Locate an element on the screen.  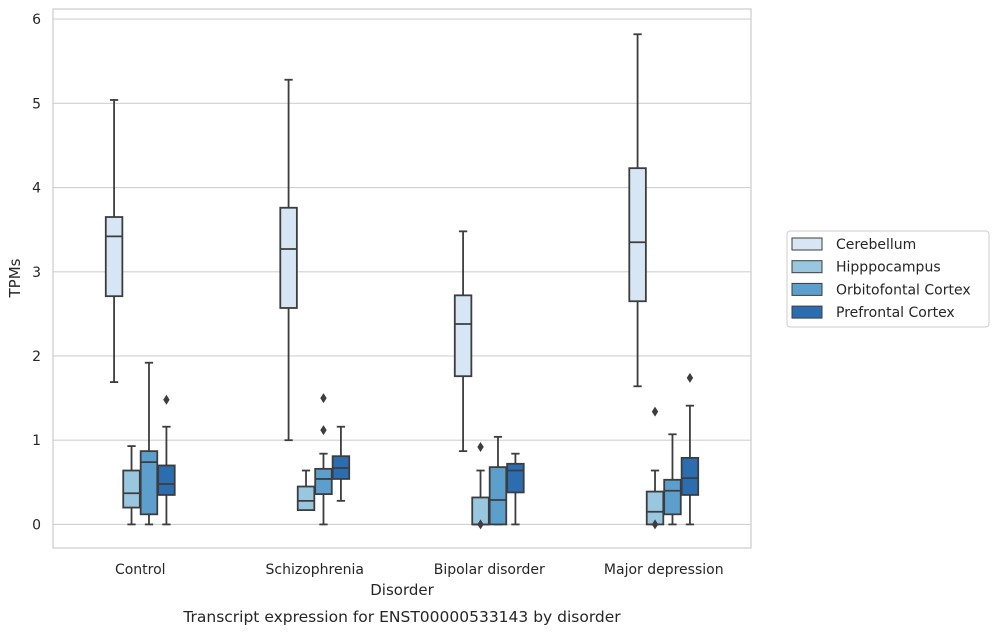
x-tick-label: Major depression is located at coordinates (664, 570).